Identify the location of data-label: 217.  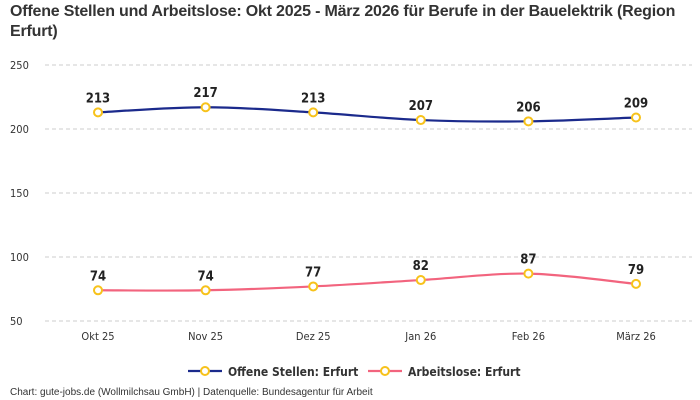
(205, 93).